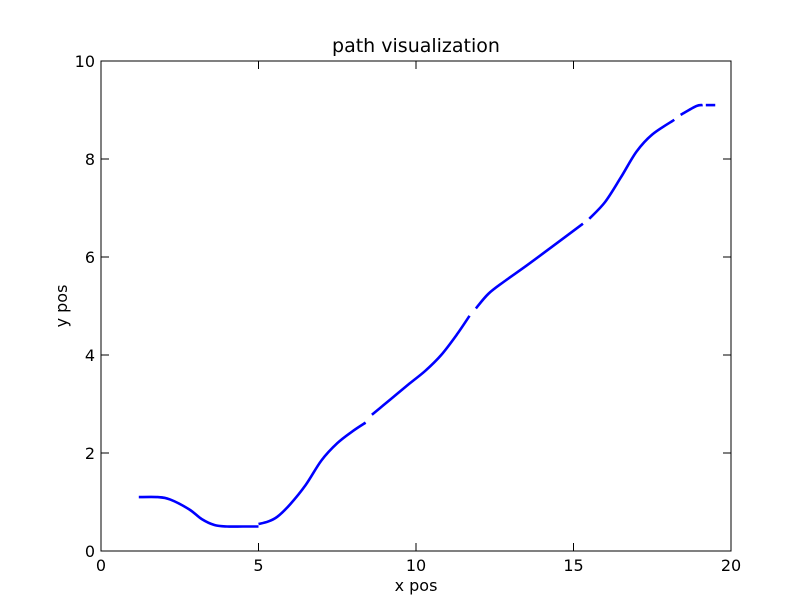 The image size is (812, 612). Describe the element at coordinates (416, 46) in the screenshot. I see `chart-title: path visualization` at that location.